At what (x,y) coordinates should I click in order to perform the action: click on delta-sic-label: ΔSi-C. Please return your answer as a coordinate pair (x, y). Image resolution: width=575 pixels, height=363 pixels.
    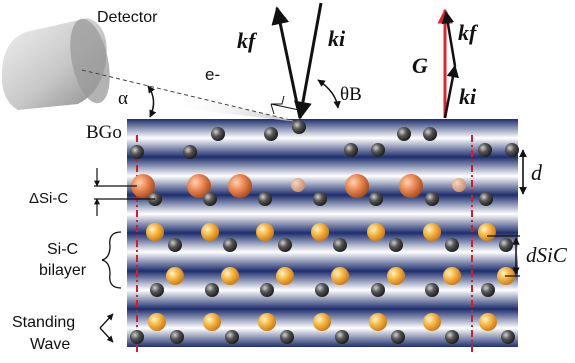
    Looking at the image, I should click on (48, 198).